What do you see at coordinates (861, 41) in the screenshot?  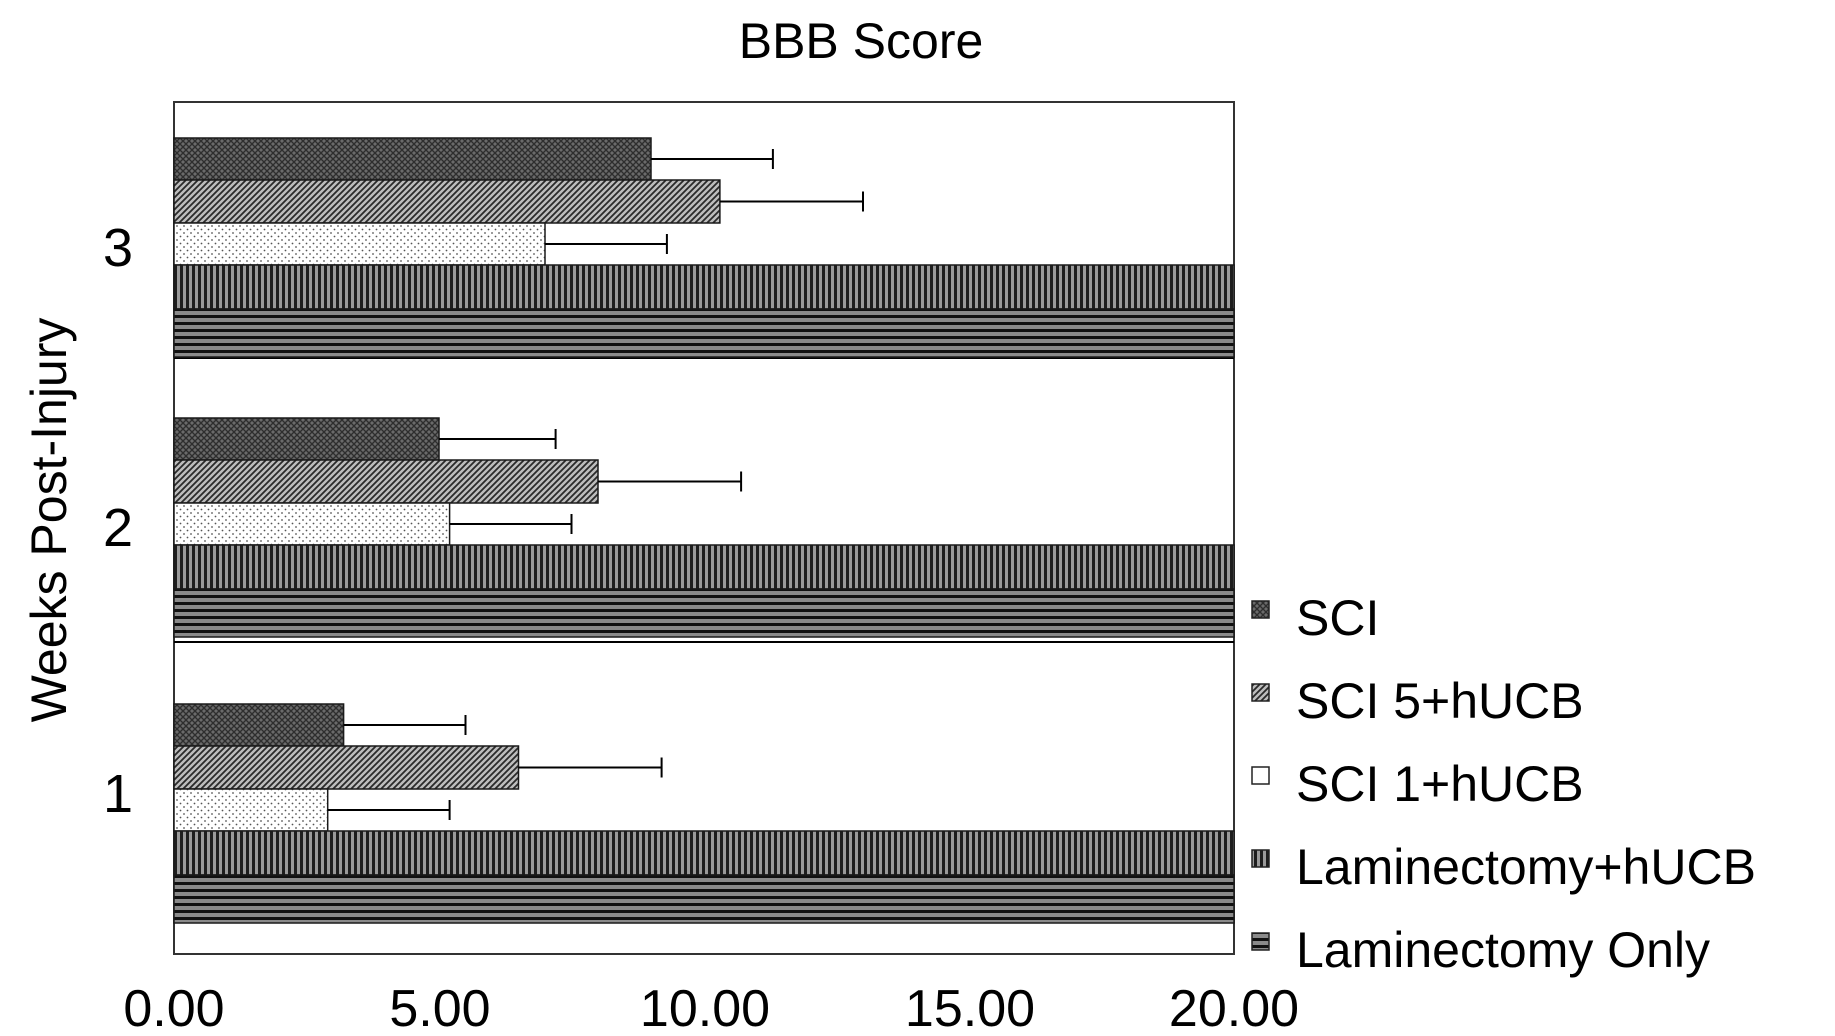 I see `chart-title: BBB Score` at bounding box center [861, 41].